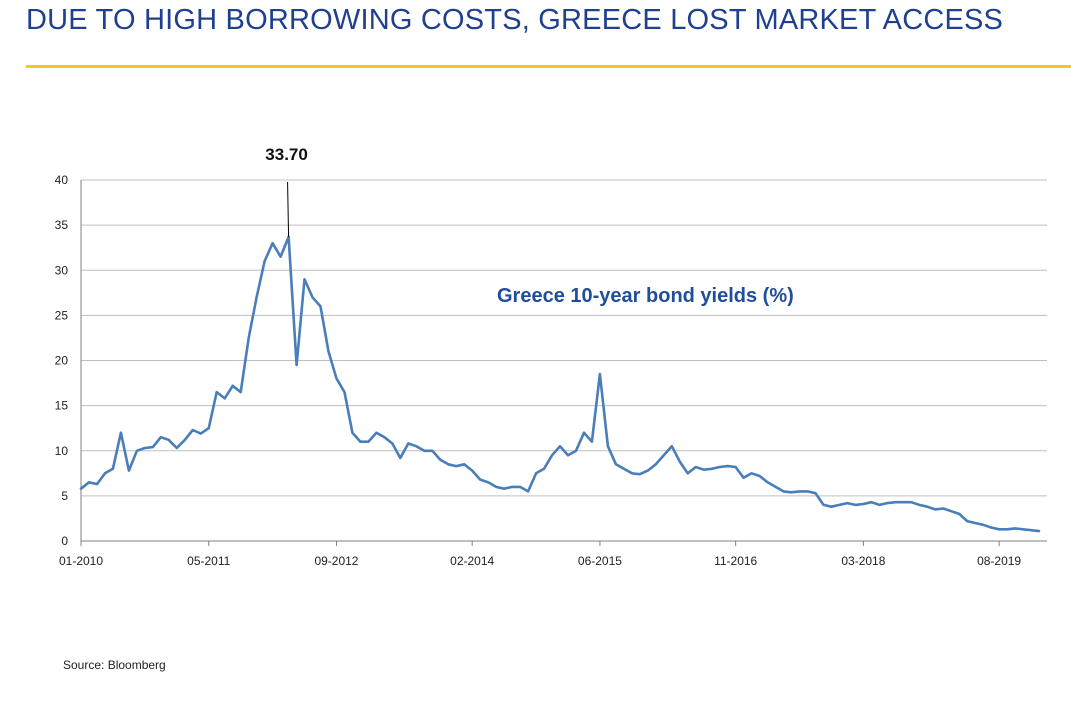 This screenshot has width=1071, height=703. I want to click on x-tick-label: 08-2019, so click(999, 561).